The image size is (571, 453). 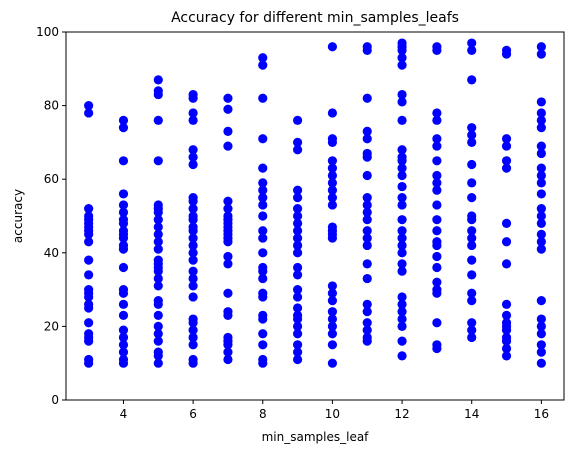 What do you see at coordinates (124, 414) in the screenshot?
I see `x-tick-label: 4` at bounding box center [124, 414].